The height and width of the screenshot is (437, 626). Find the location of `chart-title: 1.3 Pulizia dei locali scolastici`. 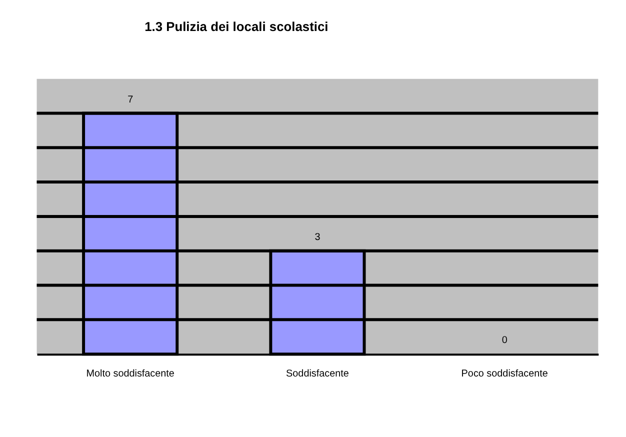

chart-title: 1.3 Pulizia dei locali scolastici is located at coordinates (236, 26).